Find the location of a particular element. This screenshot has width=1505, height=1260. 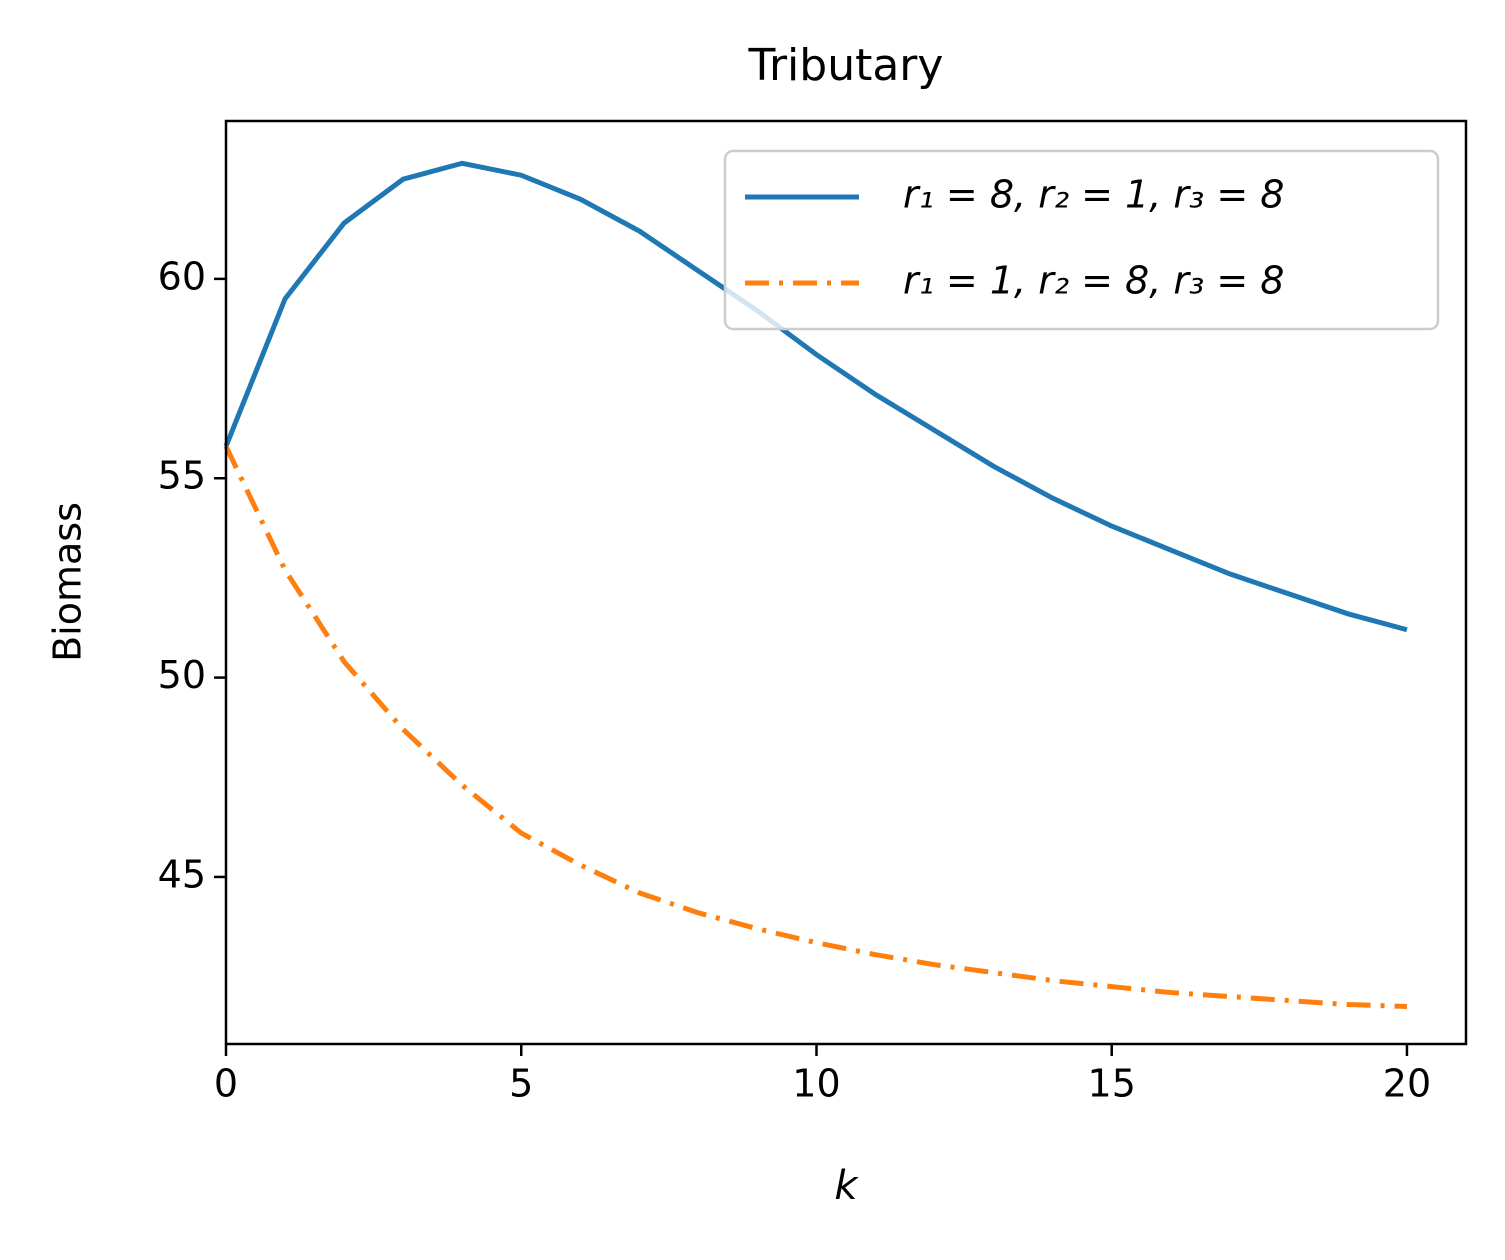

x-tick-label: 15 is located at coordinates (1112, 1084).